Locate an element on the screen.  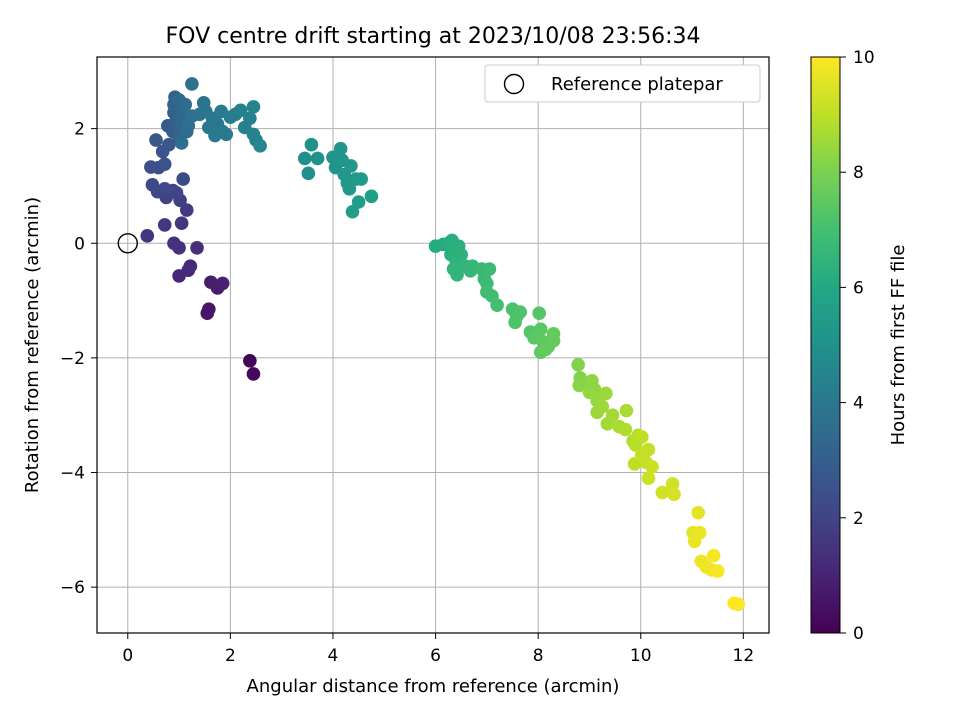
colorbar-ticks: 0 2 4 6 8 10 is located at coordinates (857, 346).